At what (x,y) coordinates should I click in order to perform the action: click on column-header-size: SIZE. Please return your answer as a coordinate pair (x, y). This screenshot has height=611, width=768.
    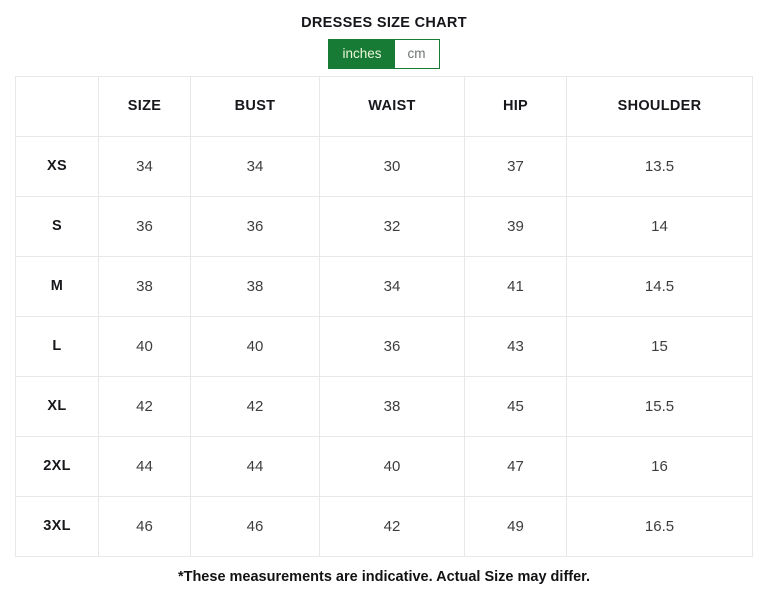
    Looking at the image, I should click on (144, 106).